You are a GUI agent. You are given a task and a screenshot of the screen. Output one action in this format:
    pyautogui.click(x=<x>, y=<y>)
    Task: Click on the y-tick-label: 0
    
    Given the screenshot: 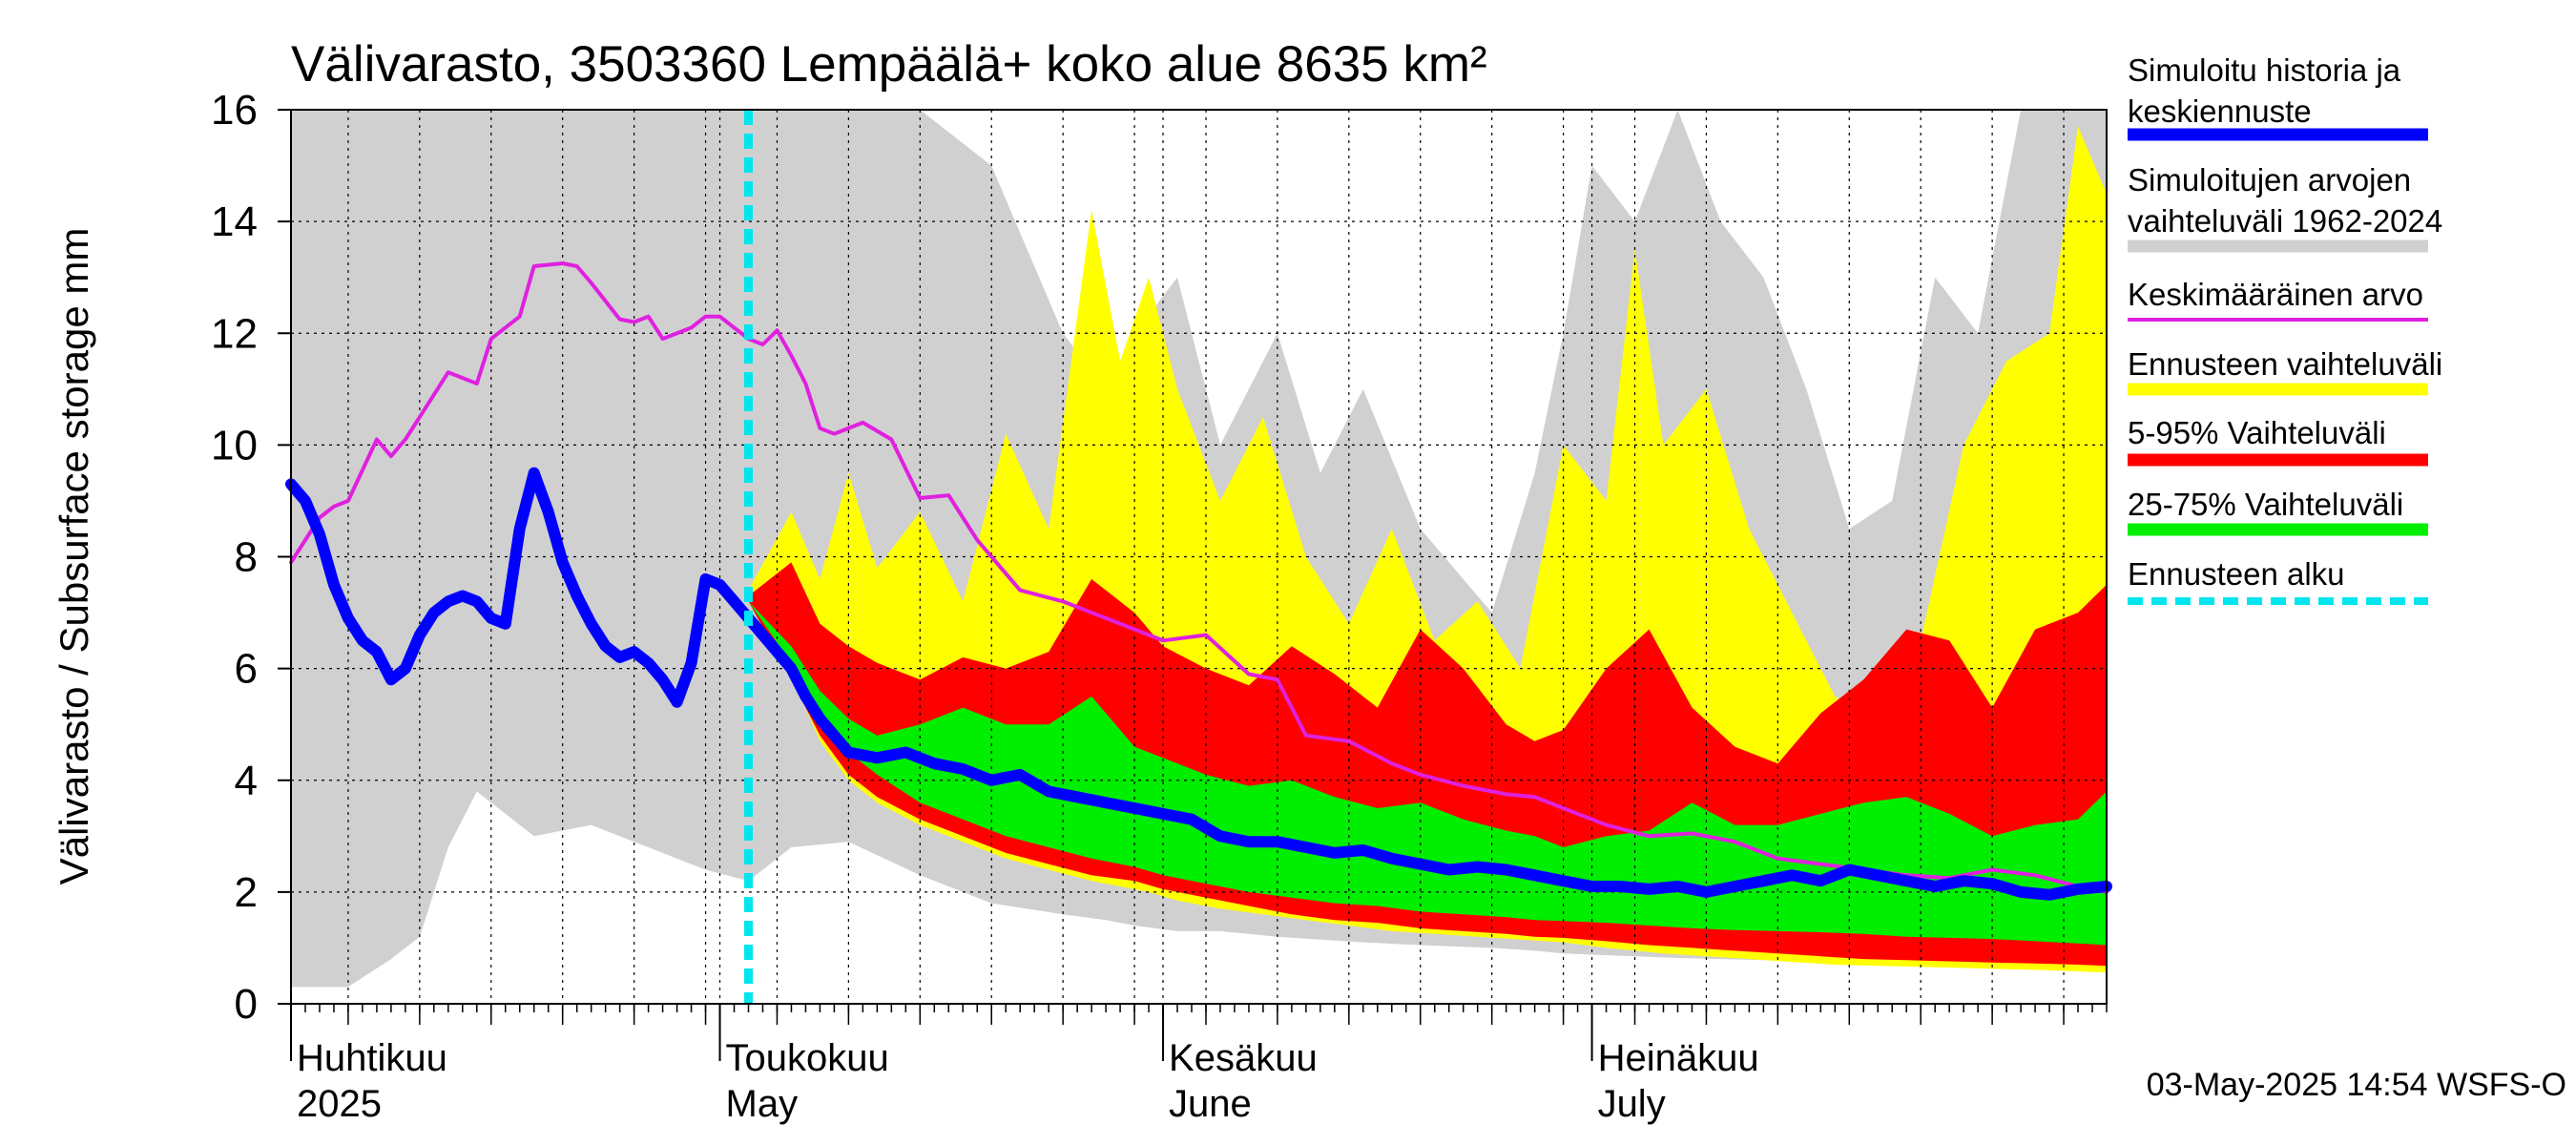 What is the action you would take?
    pyautogui.click(x=246, y=1005)
    